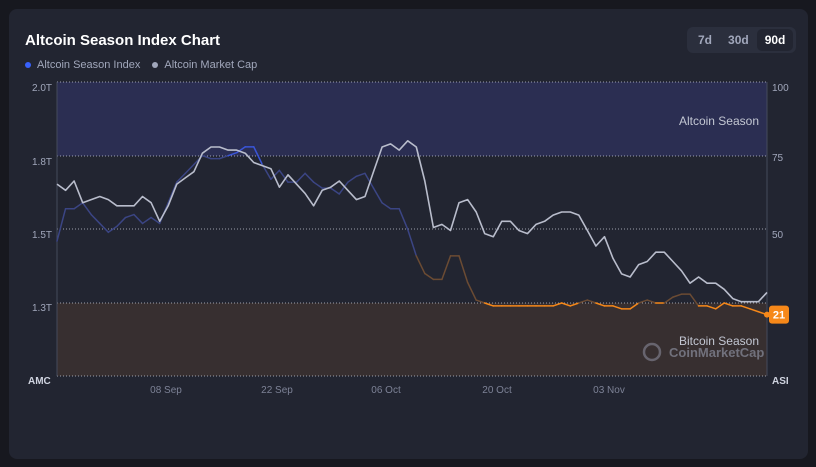 The width and height of the screenshot is (816, 467). What do you see at coordinates (42, 162) in the screenshot?
I see `y-left-tick-label: 1.8T` at bounding box center [42, 162].